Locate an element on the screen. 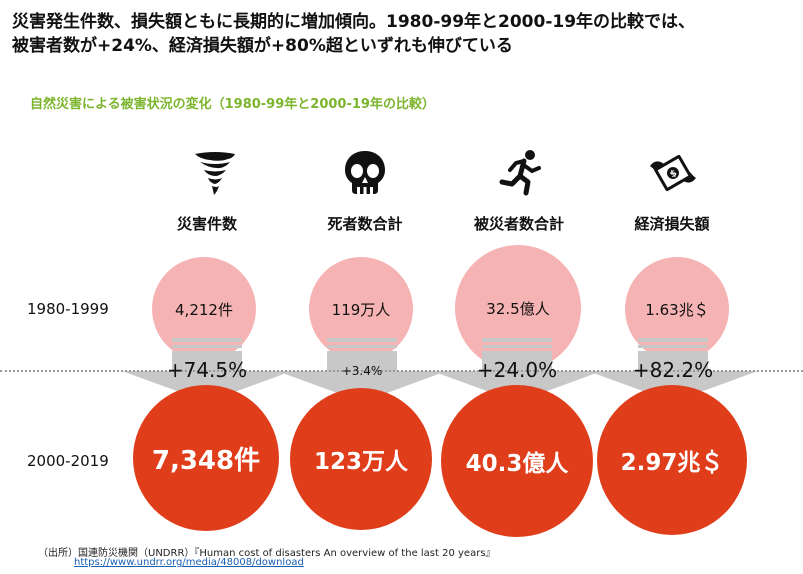  value-old-deaths: 119万人 is located at coordinates (361, 309).